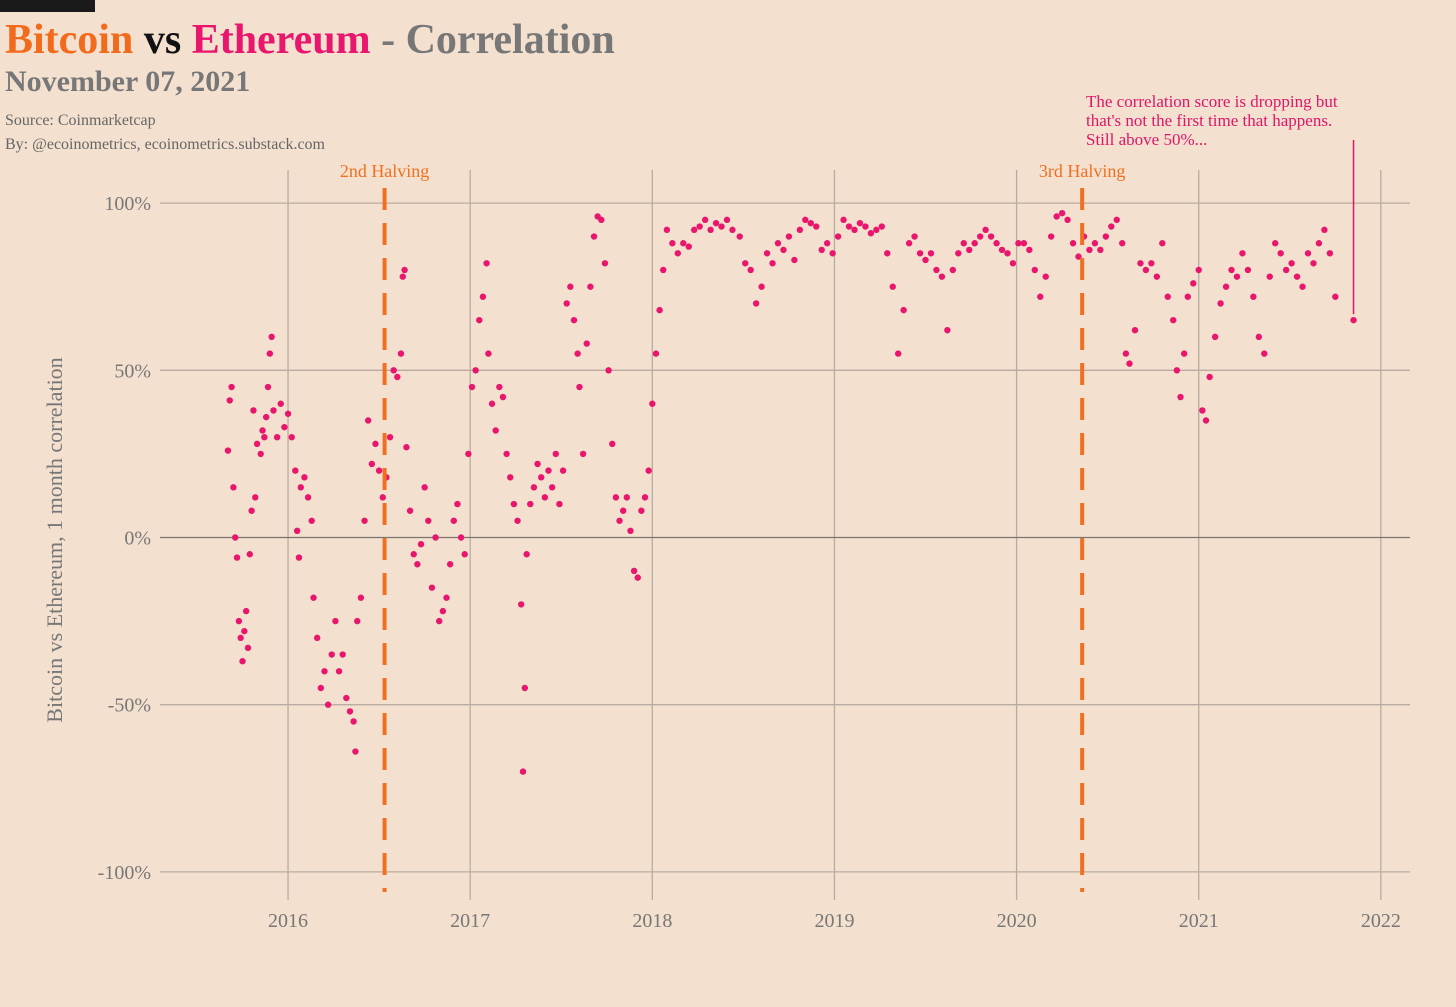 This screenshot has height=1007, width=1456. Describe the element at coordinates (127, 81) in the screenshot. I see `subtitle: November 07, 2021` at that location.